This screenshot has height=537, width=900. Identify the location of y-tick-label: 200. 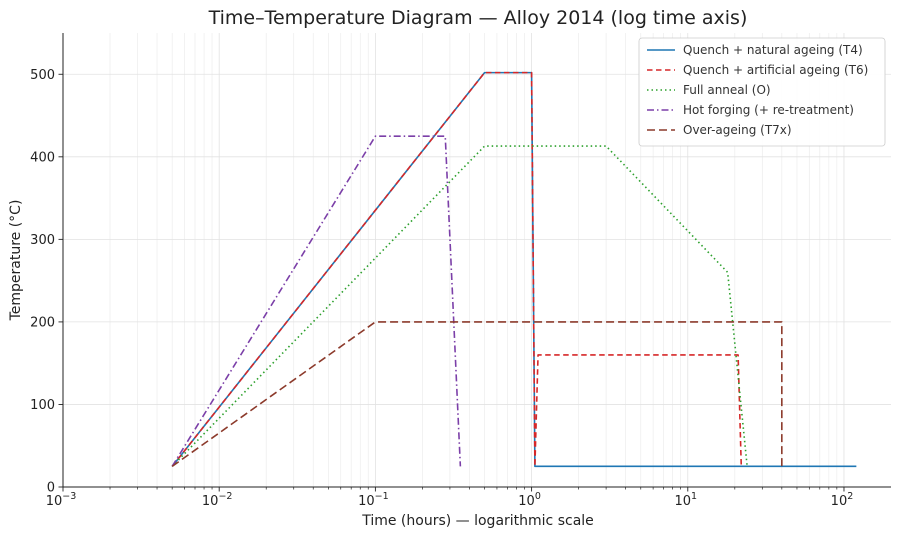
(42, 322).